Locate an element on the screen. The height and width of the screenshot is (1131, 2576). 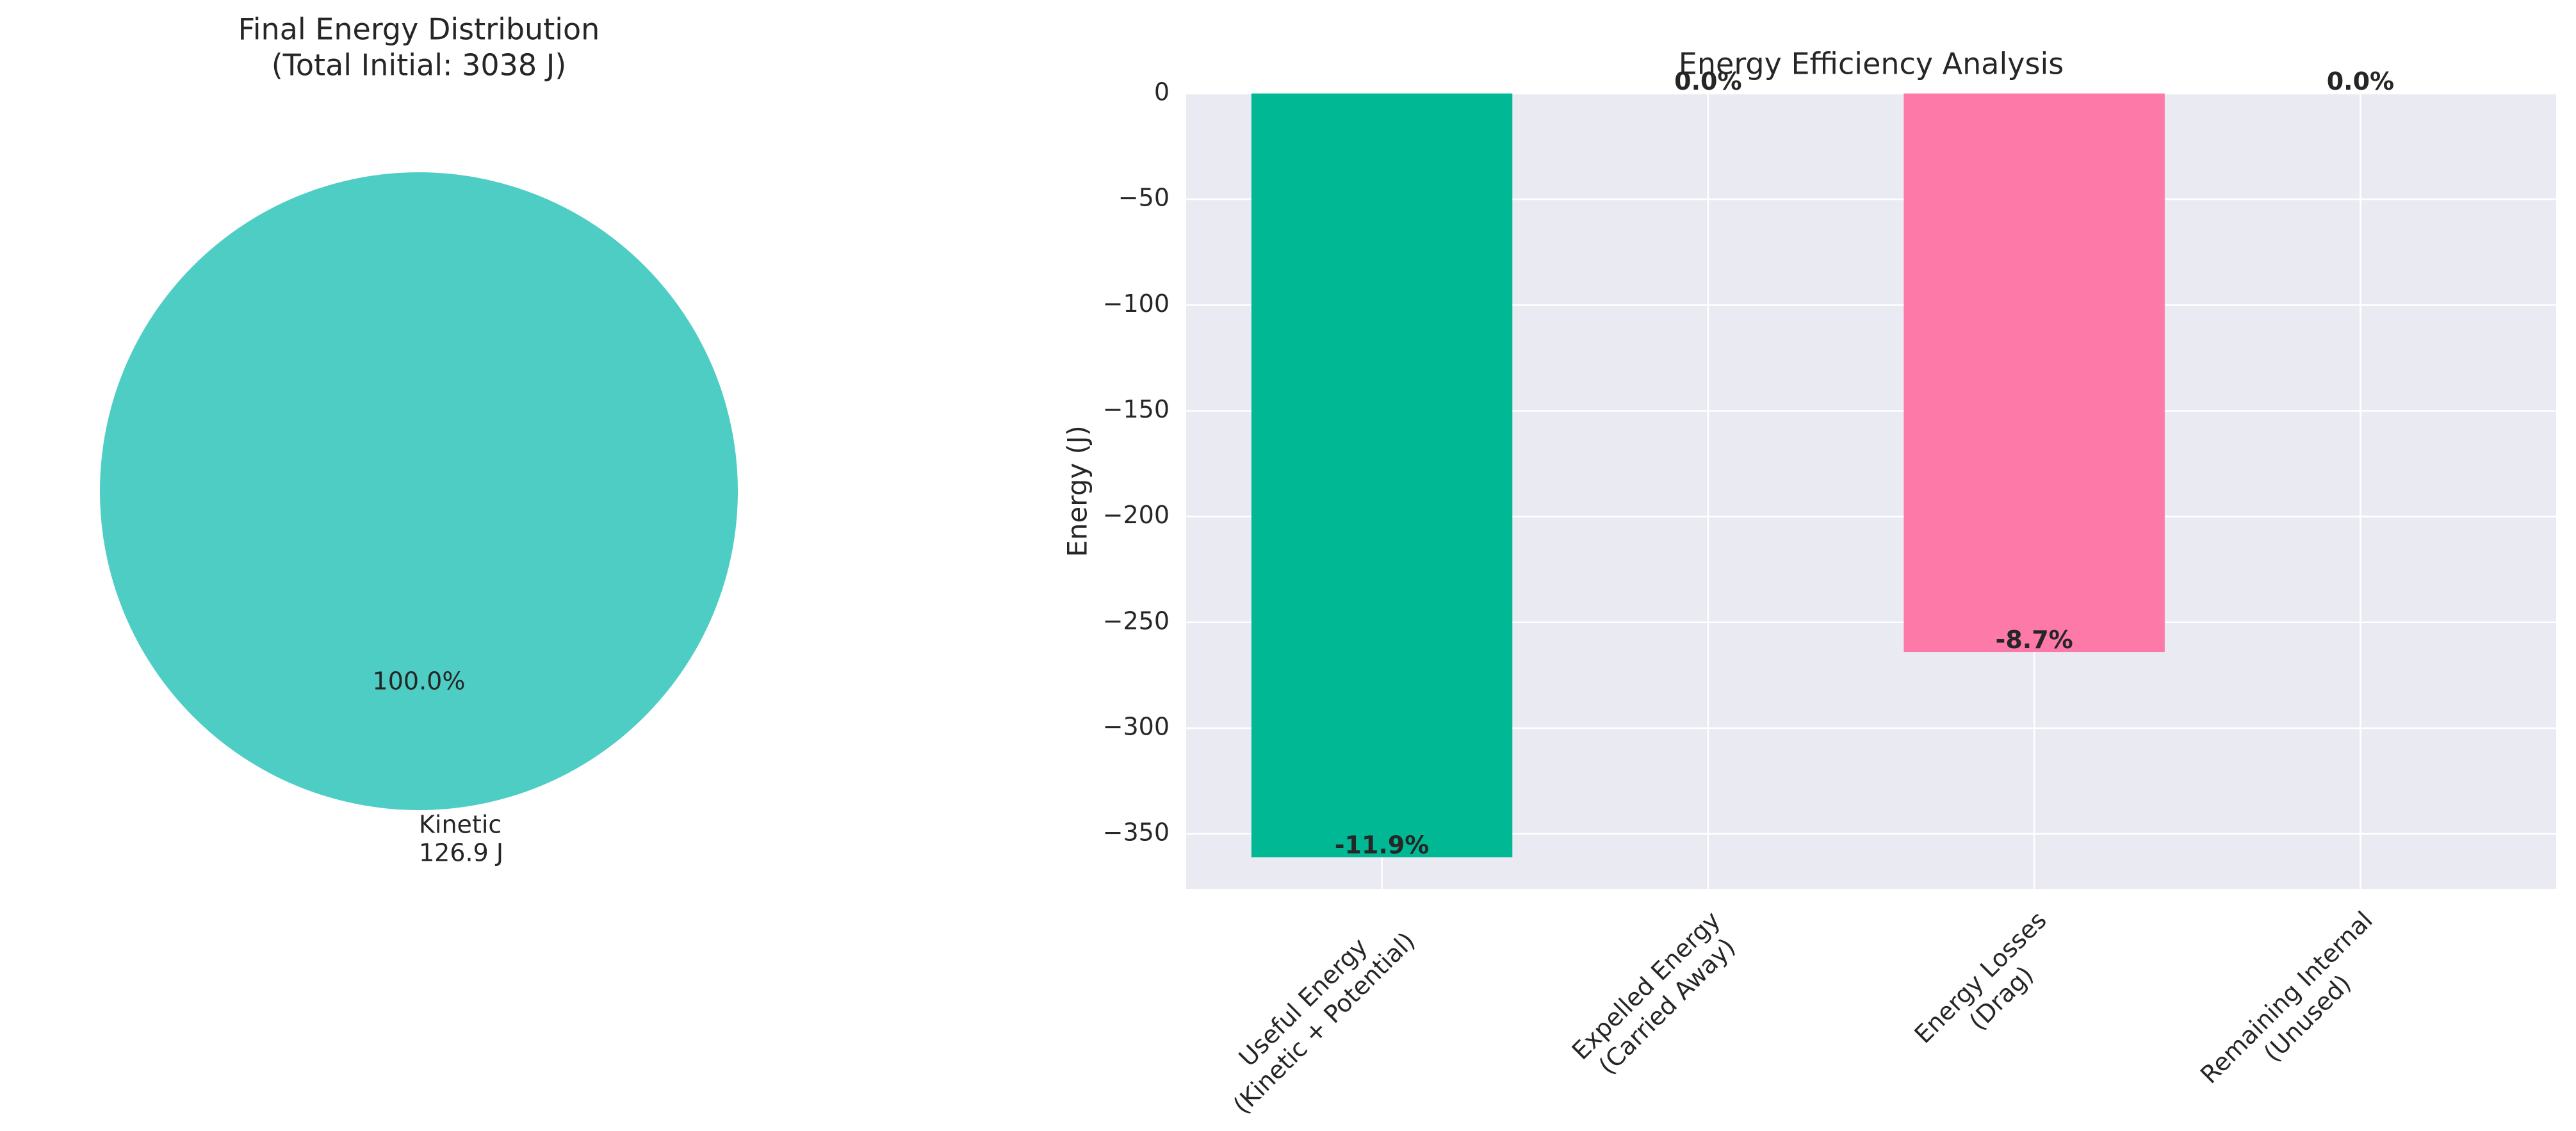
x-tick-label-group: Remaining Internal(Unused) is located at coordinates (2297, 1007).